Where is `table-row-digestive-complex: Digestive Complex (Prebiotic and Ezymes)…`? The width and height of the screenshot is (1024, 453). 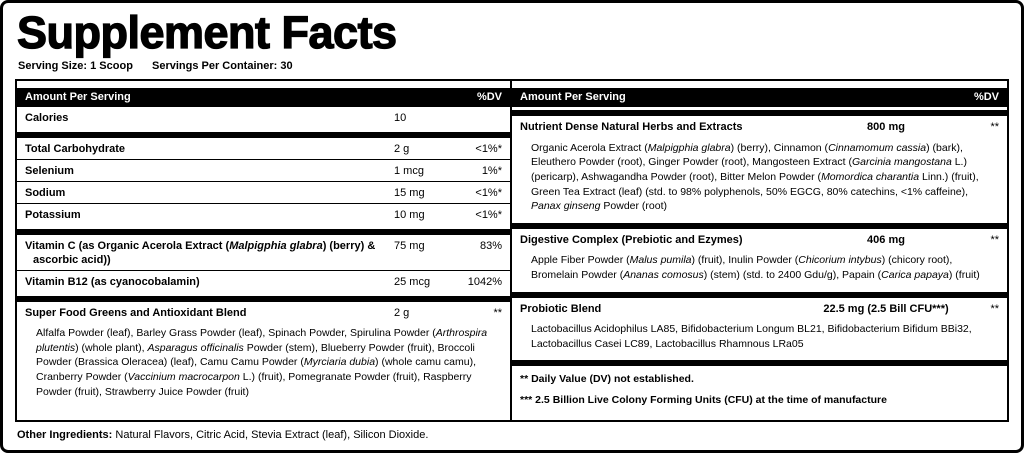 table-row-digestive-complex: Digestive Complex (Prebiotic and Ezymes)… is located at coordinates (759, 239).